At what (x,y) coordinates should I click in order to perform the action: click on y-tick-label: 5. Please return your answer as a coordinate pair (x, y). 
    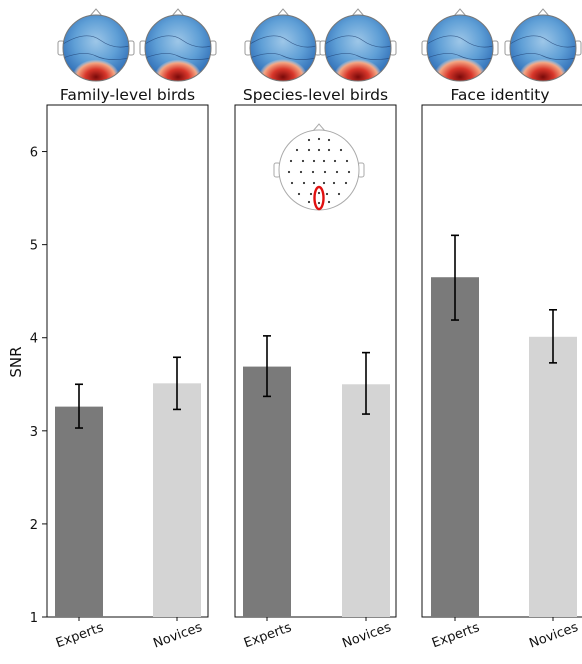
    Looking at the image, I should click on (34, 246).